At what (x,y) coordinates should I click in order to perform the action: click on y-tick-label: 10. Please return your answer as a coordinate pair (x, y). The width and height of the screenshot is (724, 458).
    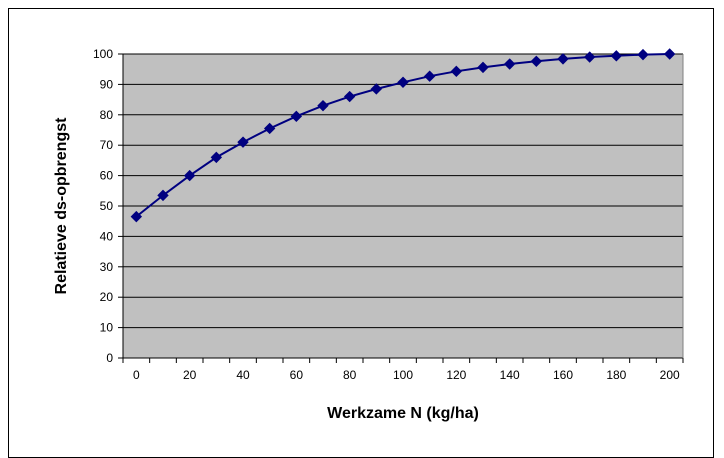
    Looking at the image, I should click on (107, 328).